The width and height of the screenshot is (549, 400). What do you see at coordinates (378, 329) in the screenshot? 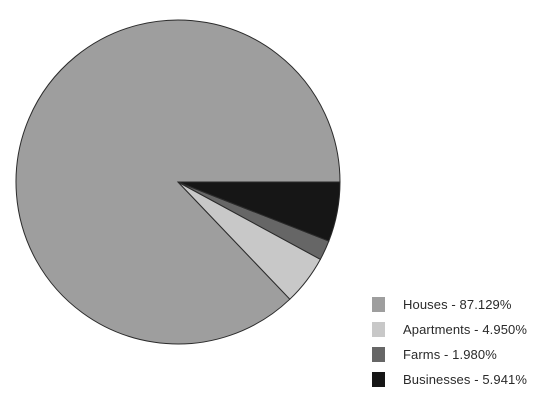
I see `legend-swatch-apartments` at bounding box center [378, 329].